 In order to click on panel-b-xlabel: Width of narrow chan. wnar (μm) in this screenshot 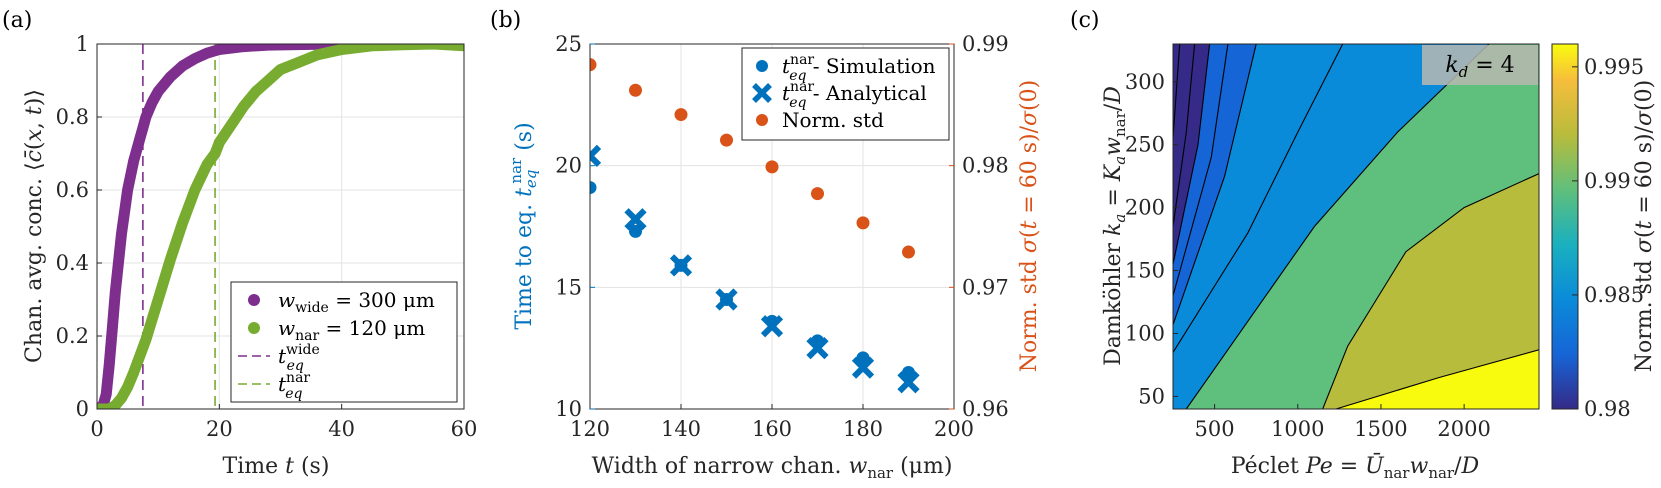, I will do `click(772, 468)`.